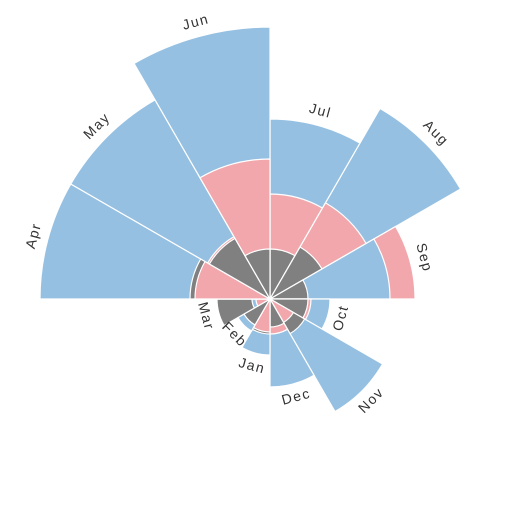 This screenshot has width=526, height=506. Describe the element at coordinates (340, 318) in the screenshot. I see `month-label-oct: Oct` at that location.